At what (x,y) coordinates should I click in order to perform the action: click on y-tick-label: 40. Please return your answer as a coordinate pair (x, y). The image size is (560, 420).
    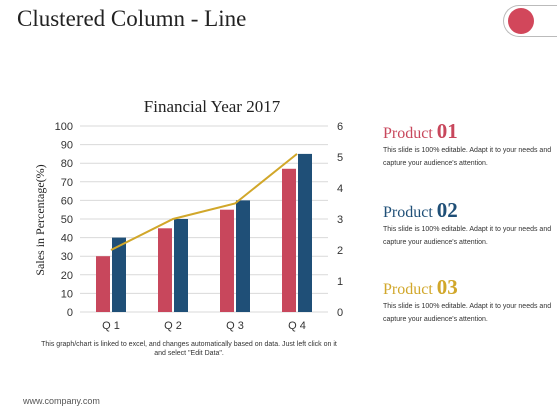
    Looking at the image, I should click on (67, 239).